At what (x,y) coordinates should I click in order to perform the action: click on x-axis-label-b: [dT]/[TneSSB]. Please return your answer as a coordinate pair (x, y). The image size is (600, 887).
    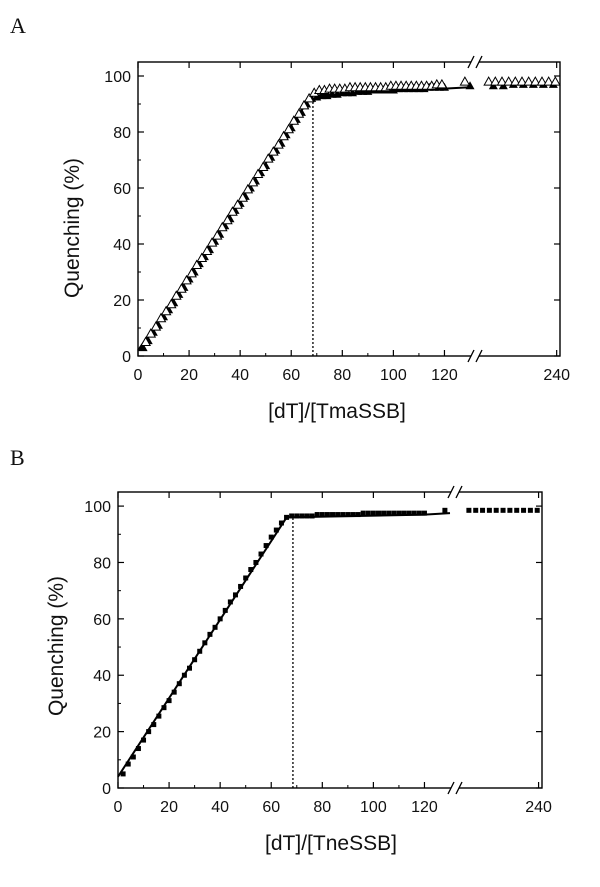
    Looking at the image, I should click on (331, 843).